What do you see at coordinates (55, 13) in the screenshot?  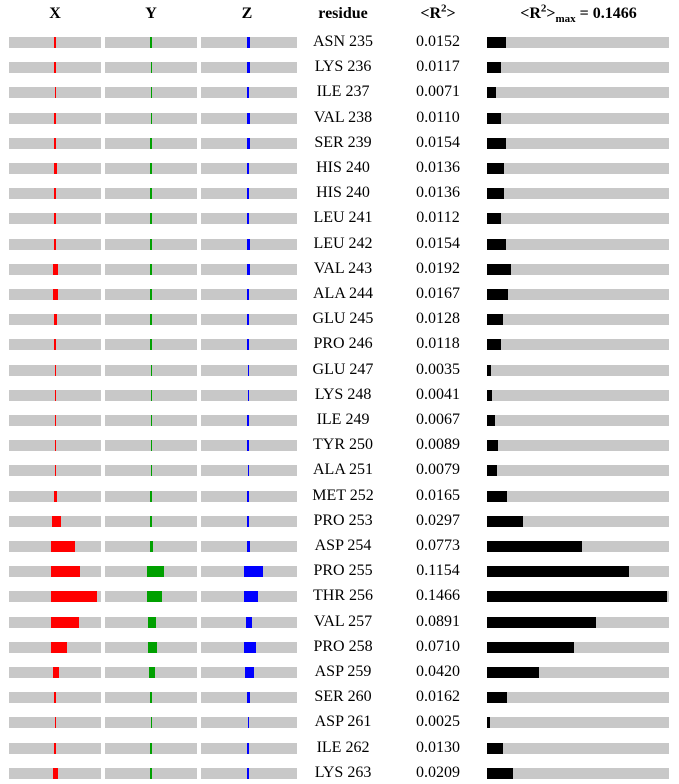 I see `x-column-header: X` at bounding box center [55, 13].